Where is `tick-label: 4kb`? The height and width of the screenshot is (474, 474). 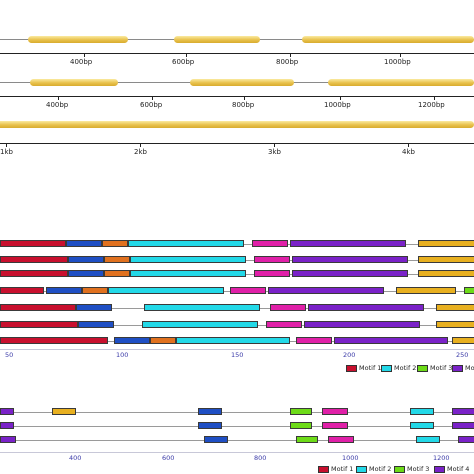 tick-label: 4kb is located at coordinates (408, 152).